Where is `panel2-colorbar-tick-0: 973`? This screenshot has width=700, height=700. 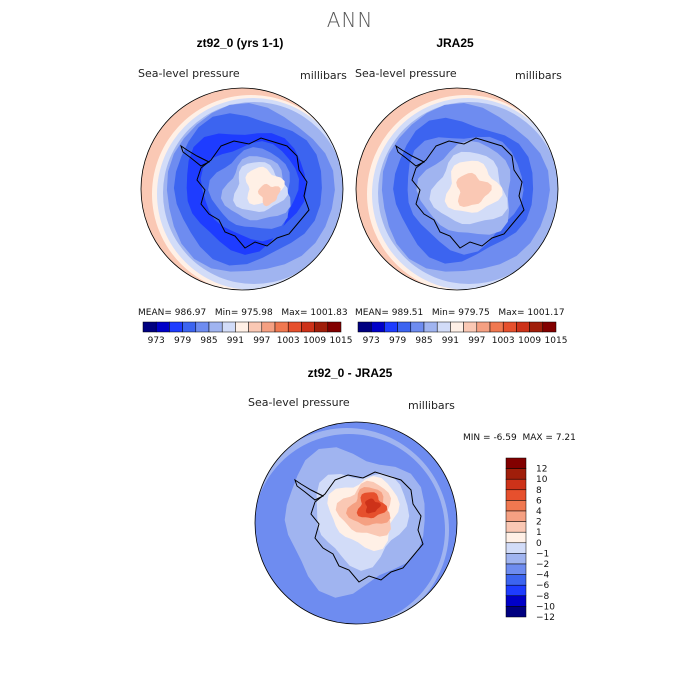
panel2-colorbar-tick-0: 973 is located at coordinates (371, 341).